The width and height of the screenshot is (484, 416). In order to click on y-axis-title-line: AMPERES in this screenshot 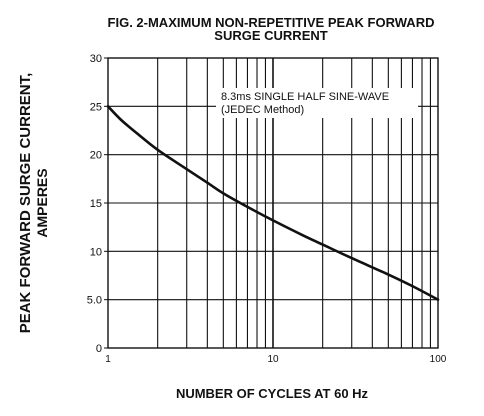, I will do `click(42, 202)`.